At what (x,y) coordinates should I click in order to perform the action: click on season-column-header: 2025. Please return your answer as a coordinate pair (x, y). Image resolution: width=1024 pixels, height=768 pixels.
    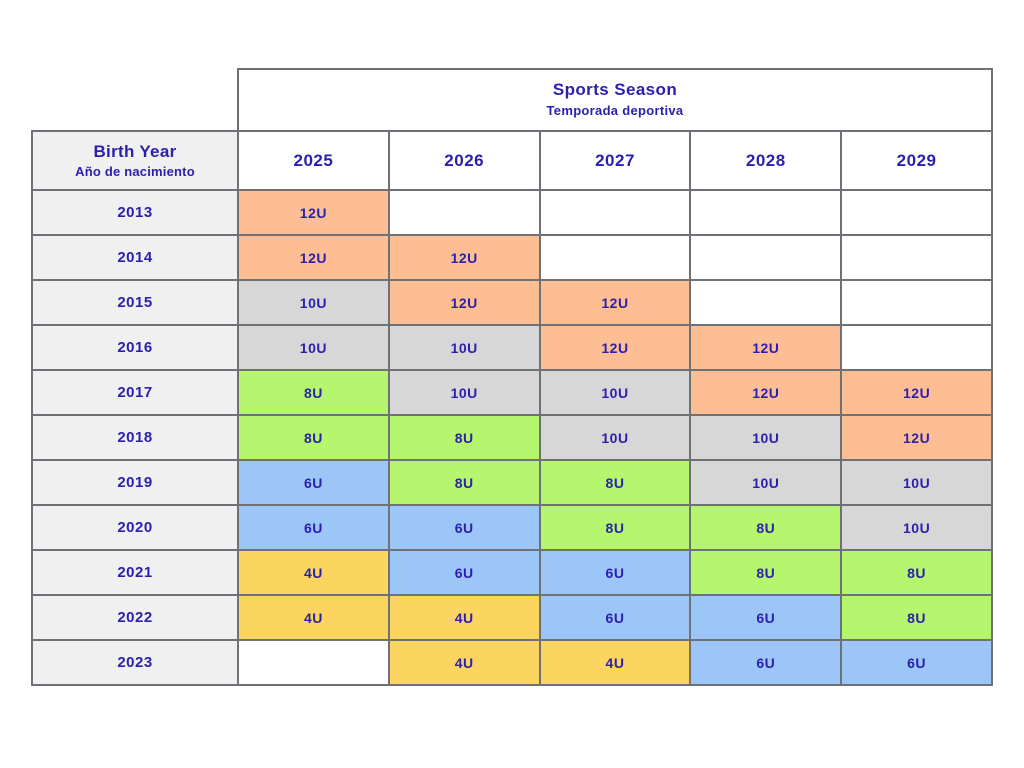
    Looking at the image, I should click on (313, 160).